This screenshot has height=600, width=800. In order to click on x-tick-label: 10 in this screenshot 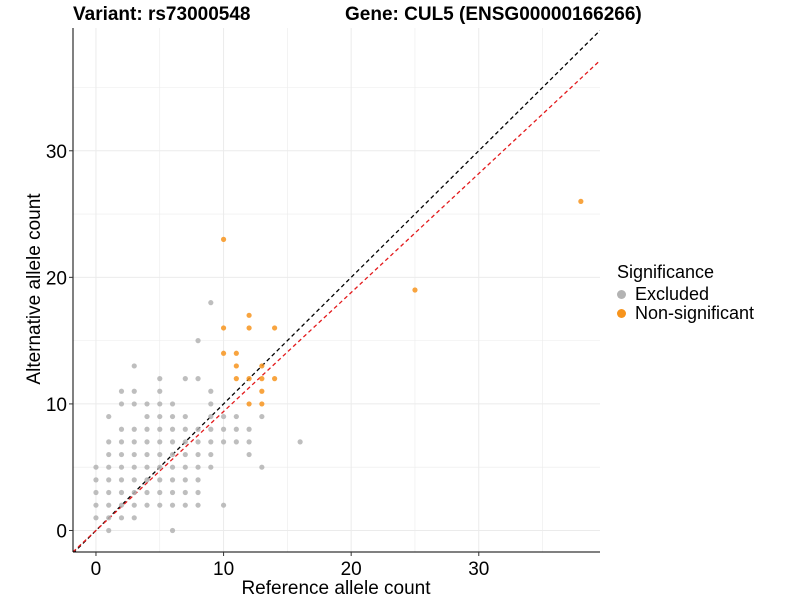, I will do `click(223, 569)`.